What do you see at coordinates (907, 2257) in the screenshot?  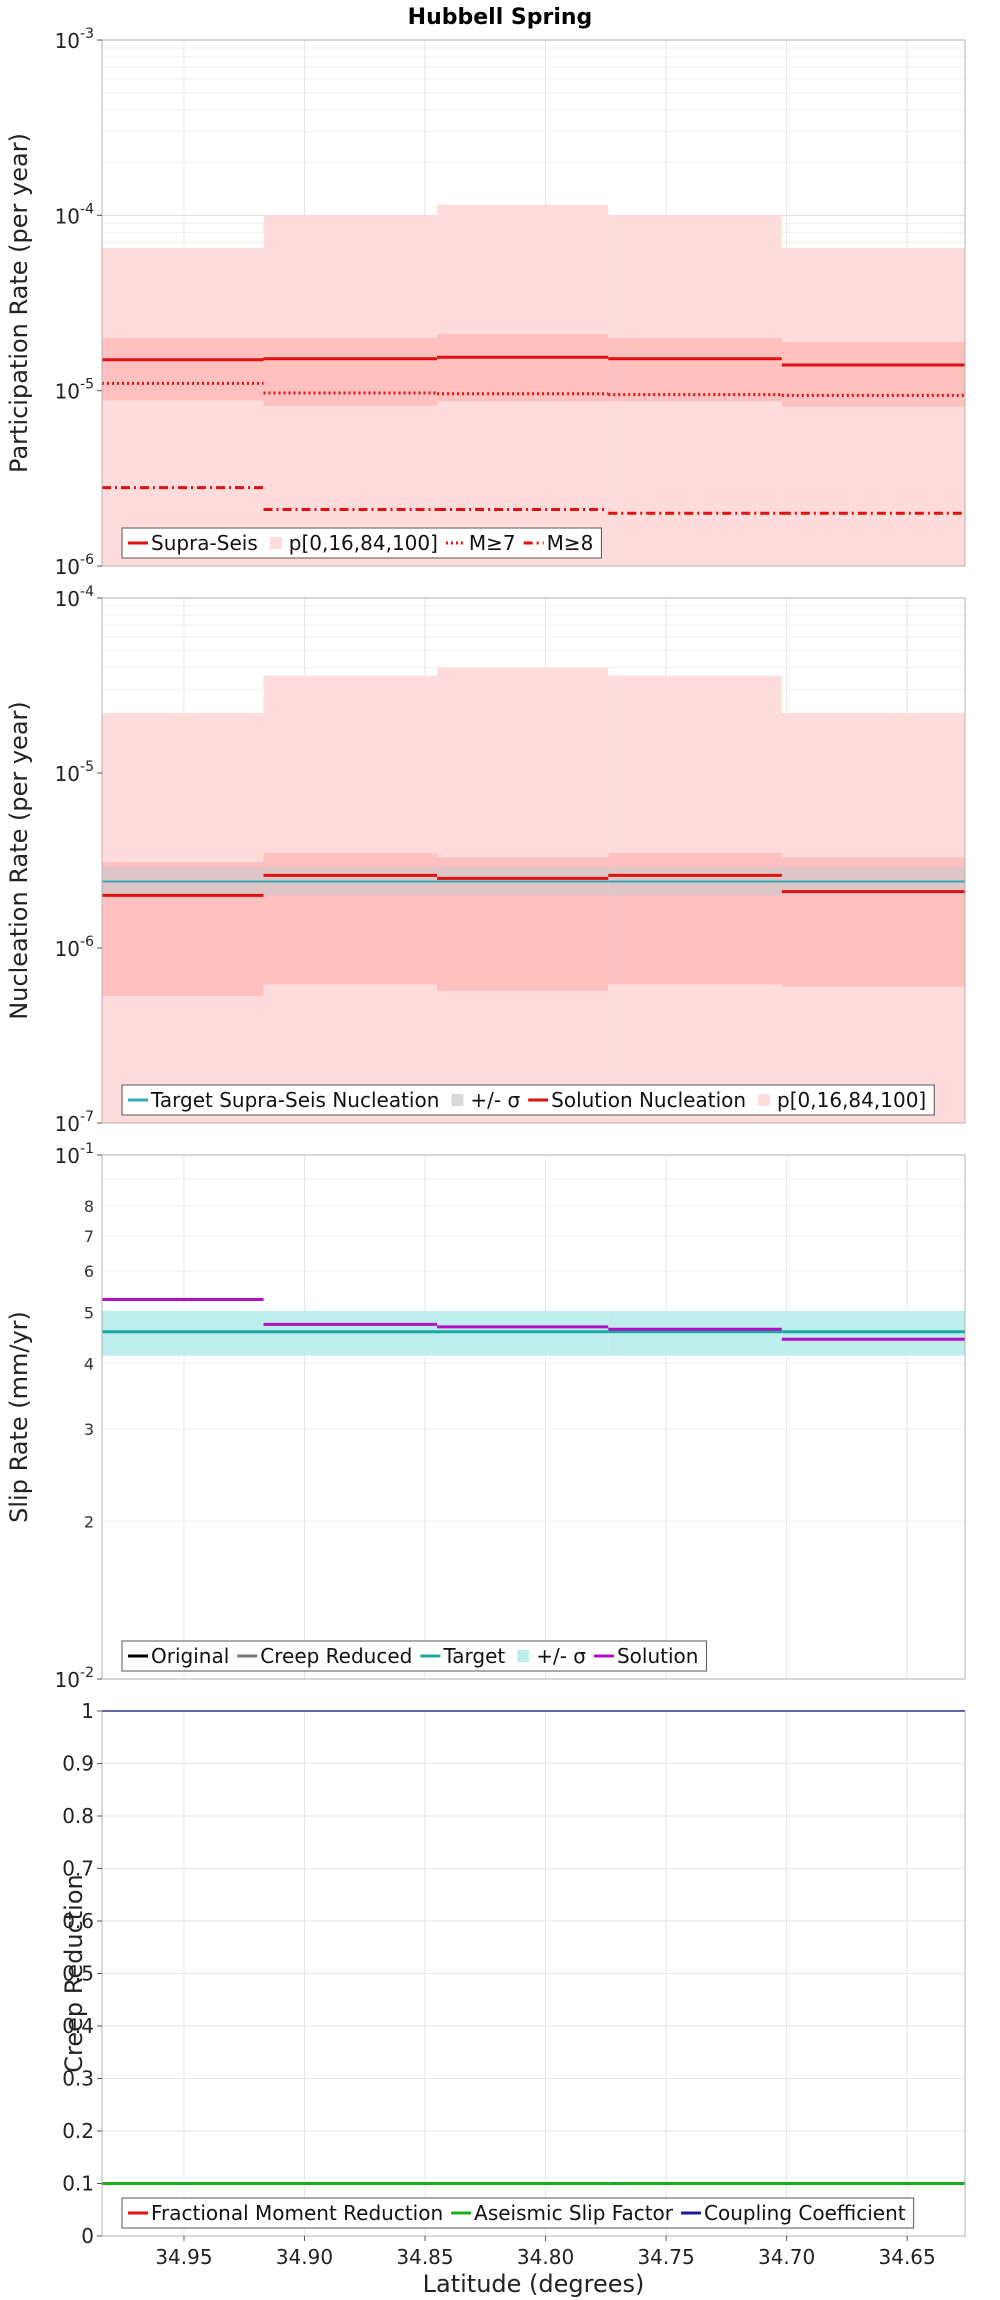 I see `x-tick-label: 34.65` at bounding box center [907, 2257].